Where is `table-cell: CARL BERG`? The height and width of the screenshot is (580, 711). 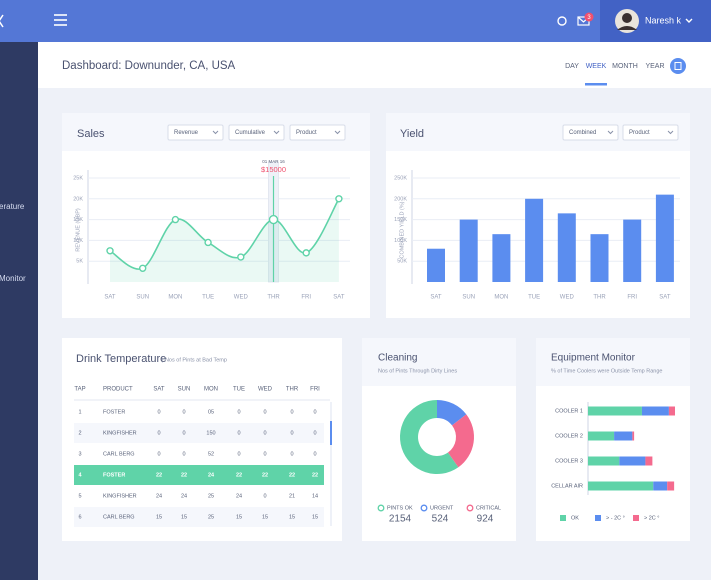
table-cell: CARL BERG is located at coordinates (119, 454).